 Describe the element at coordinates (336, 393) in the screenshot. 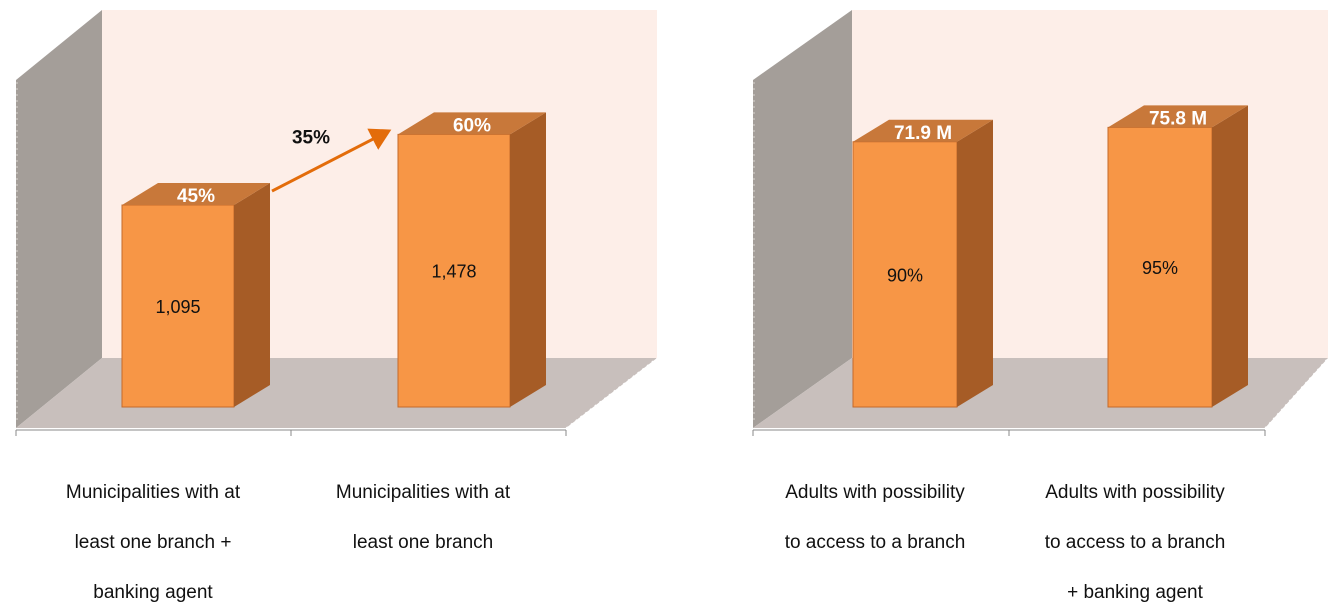

I see `floor` at that location.